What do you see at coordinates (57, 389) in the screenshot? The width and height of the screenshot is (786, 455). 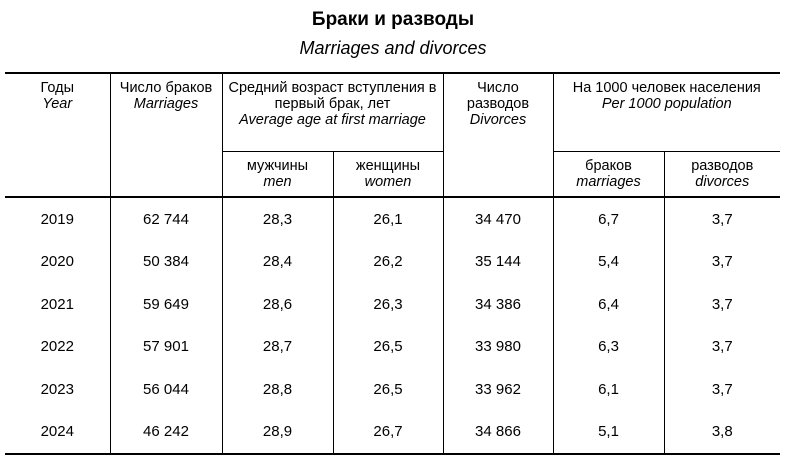 I see `cell-year: 2023` at bounding box center [57, 389].